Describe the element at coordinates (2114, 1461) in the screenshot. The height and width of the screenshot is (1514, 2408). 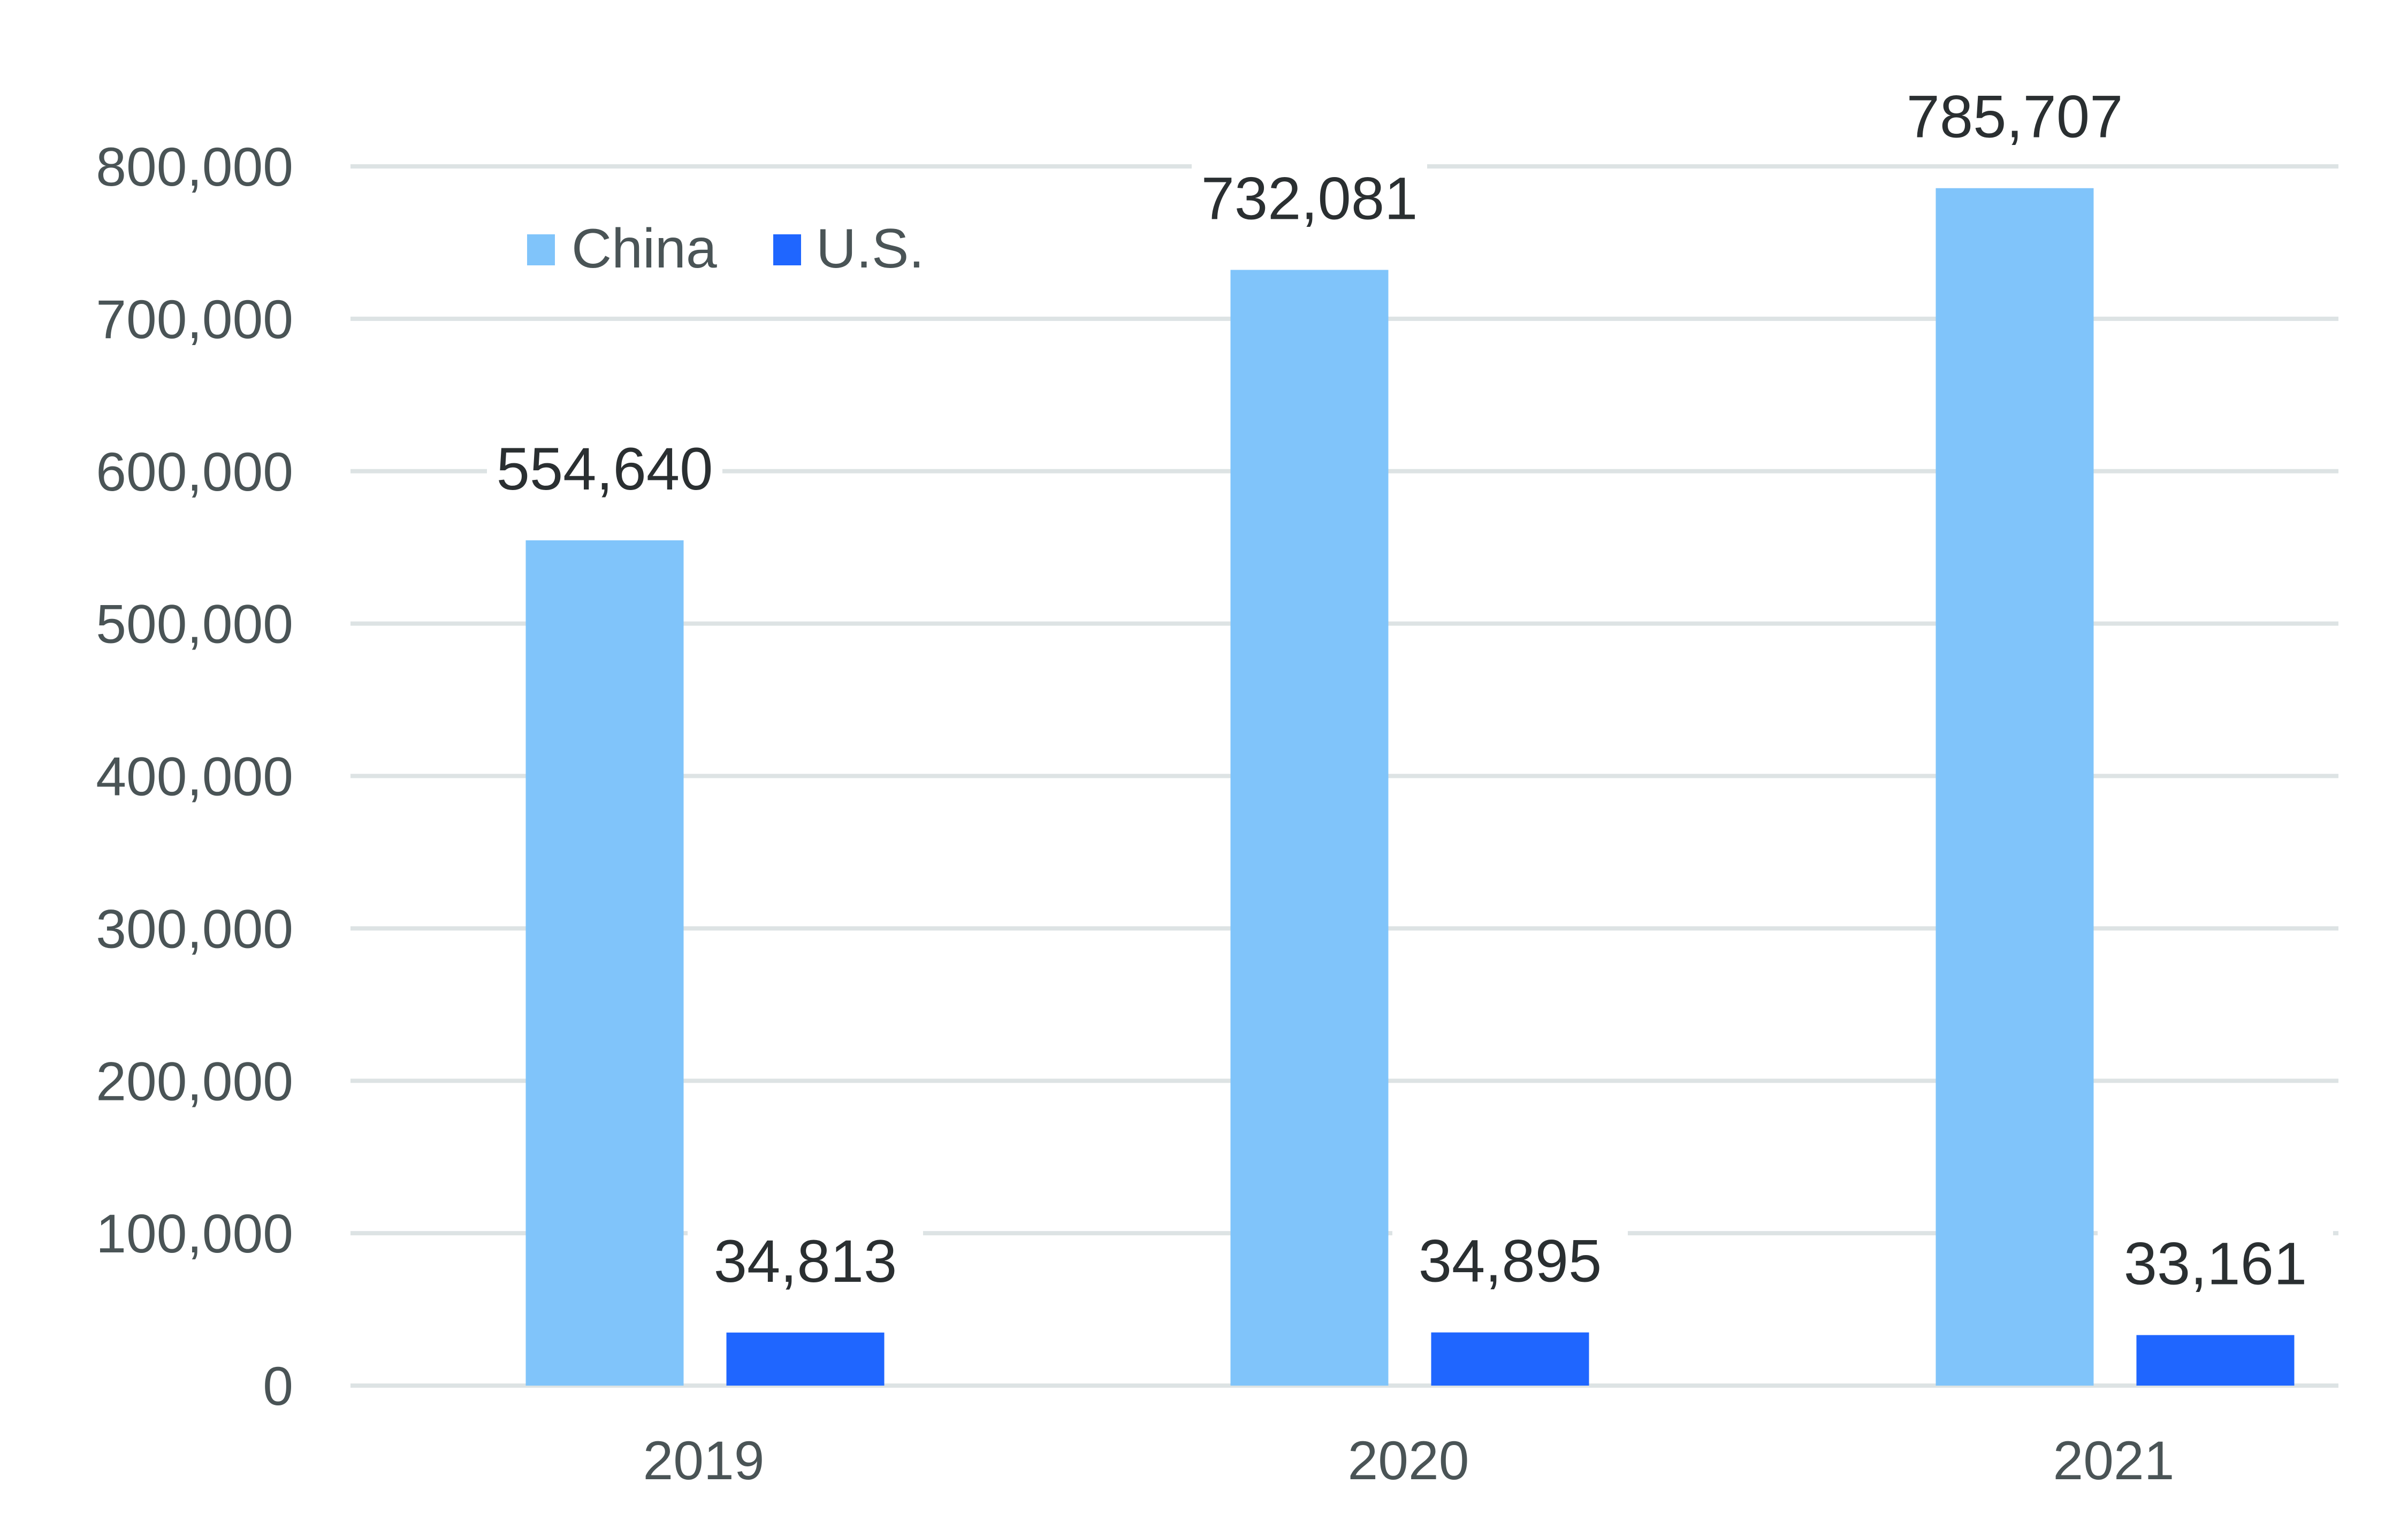
I see `x-tick-label: 2021` at that location.